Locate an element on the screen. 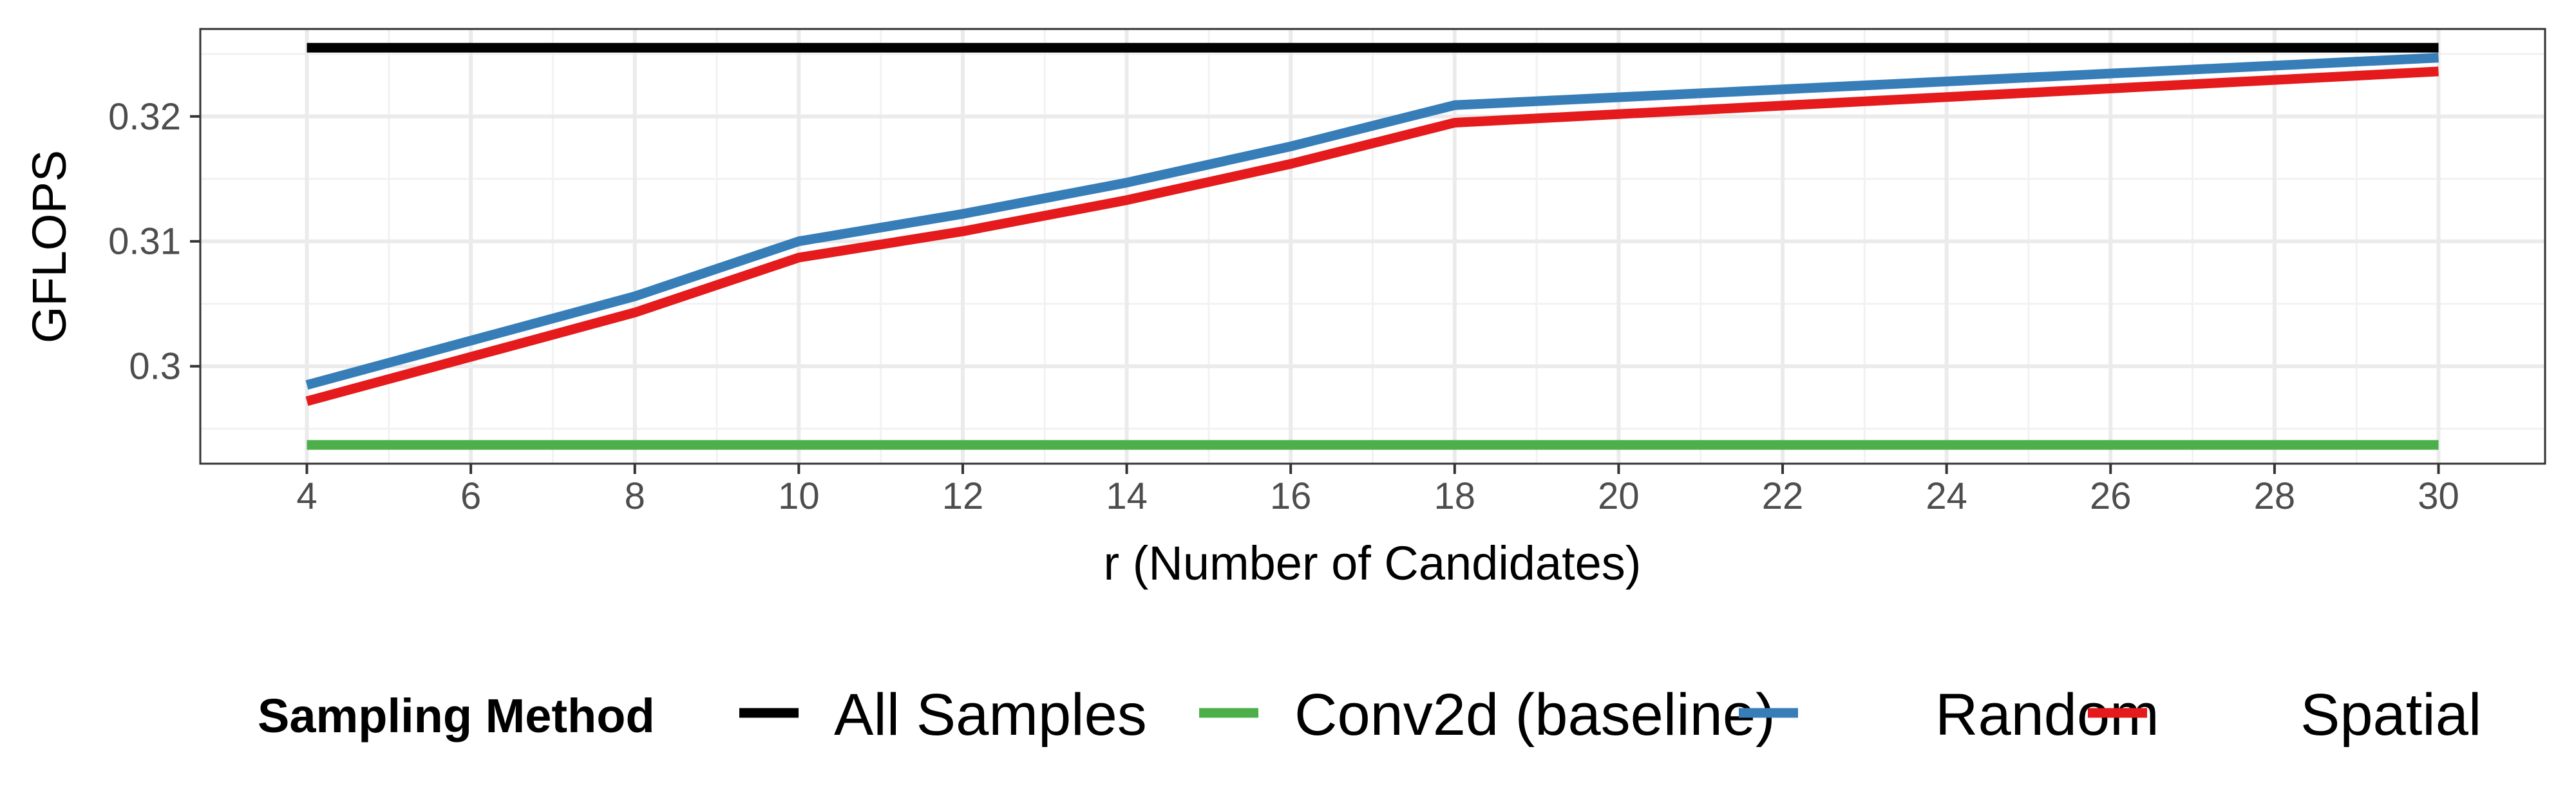  x-tick-label: 28 is located at coordinates (2275, 496).